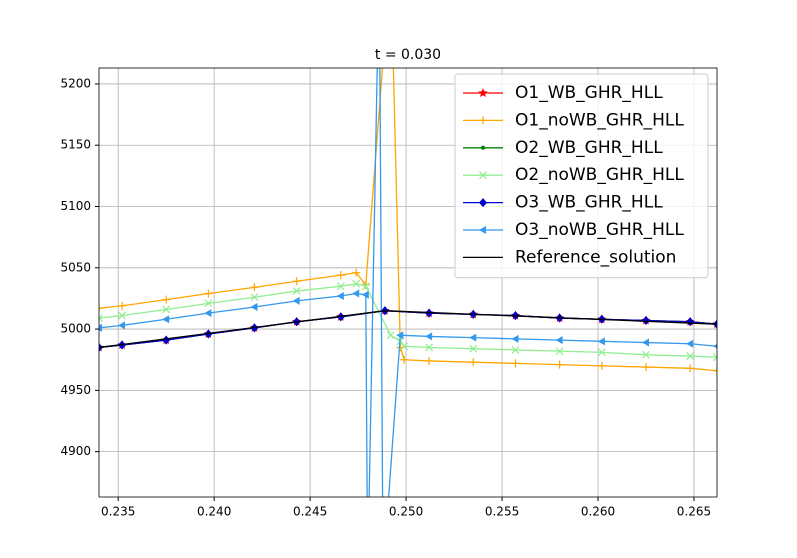 The width and height of the screenshot is (797, 558). I want to click on y-tick-label: 4900, so click(75, 451).